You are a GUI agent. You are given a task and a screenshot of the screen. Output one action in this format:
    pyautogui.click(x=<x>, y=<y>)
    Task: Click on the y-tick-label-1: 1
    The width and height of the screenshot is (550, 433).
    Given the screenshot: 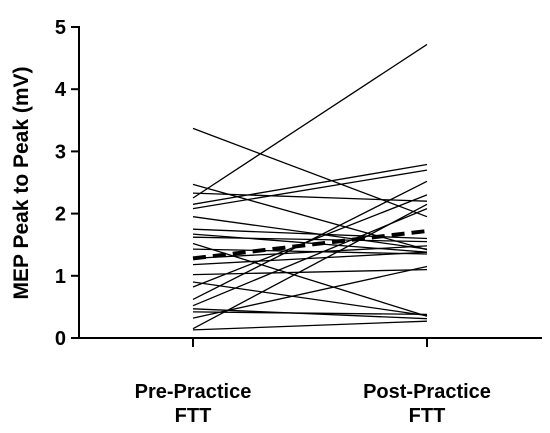 What is the action you would take?
    pyautogui.click(x=60, y=277)
    